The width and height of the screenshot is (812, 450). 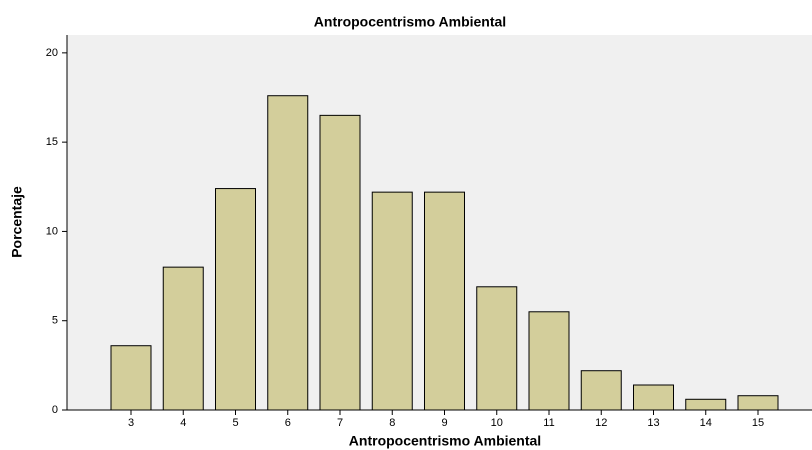 What do you see at coordinates (497, 423) in the screenshot?
I see `x-tick-label: 10` at bounding box center [497, 423].